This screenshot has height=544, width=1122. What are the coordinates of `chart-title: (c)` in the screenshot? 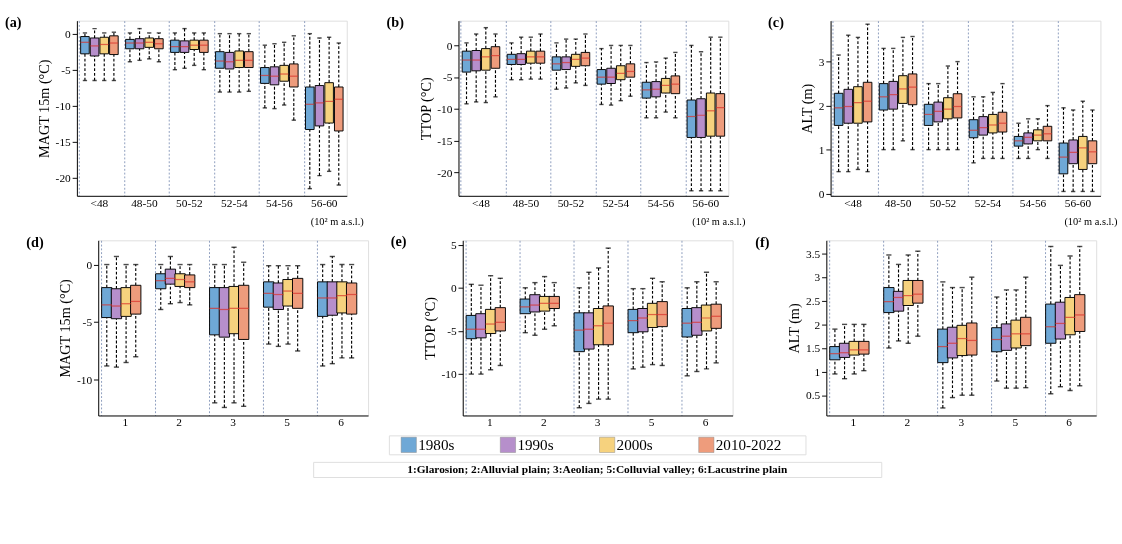 It's located at (776, 23).